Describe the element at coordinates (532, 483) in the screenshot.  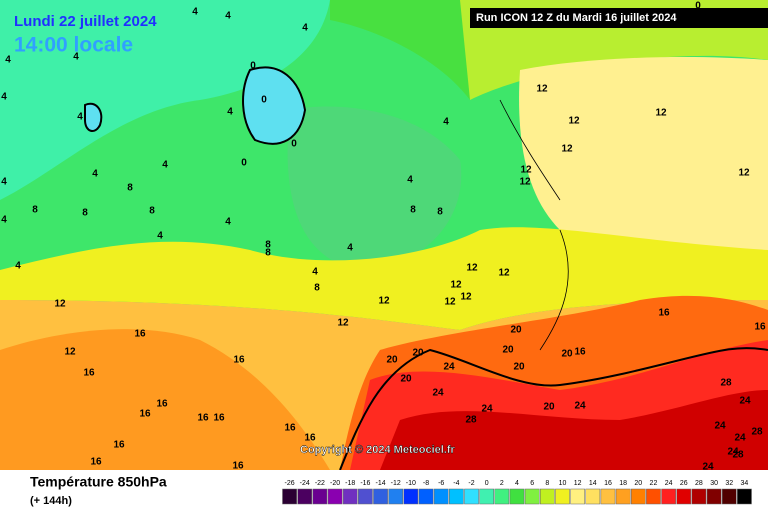
I see `legend-label: 6` at that location.